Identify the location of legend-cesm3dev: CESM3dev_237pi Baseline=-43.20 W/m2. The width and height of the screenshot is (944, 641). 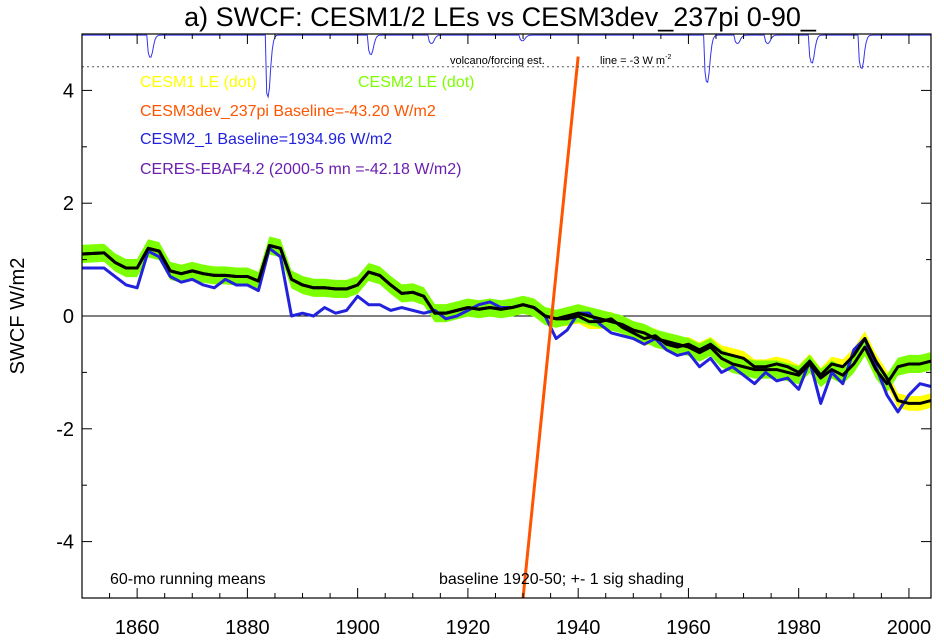
(288, 111).